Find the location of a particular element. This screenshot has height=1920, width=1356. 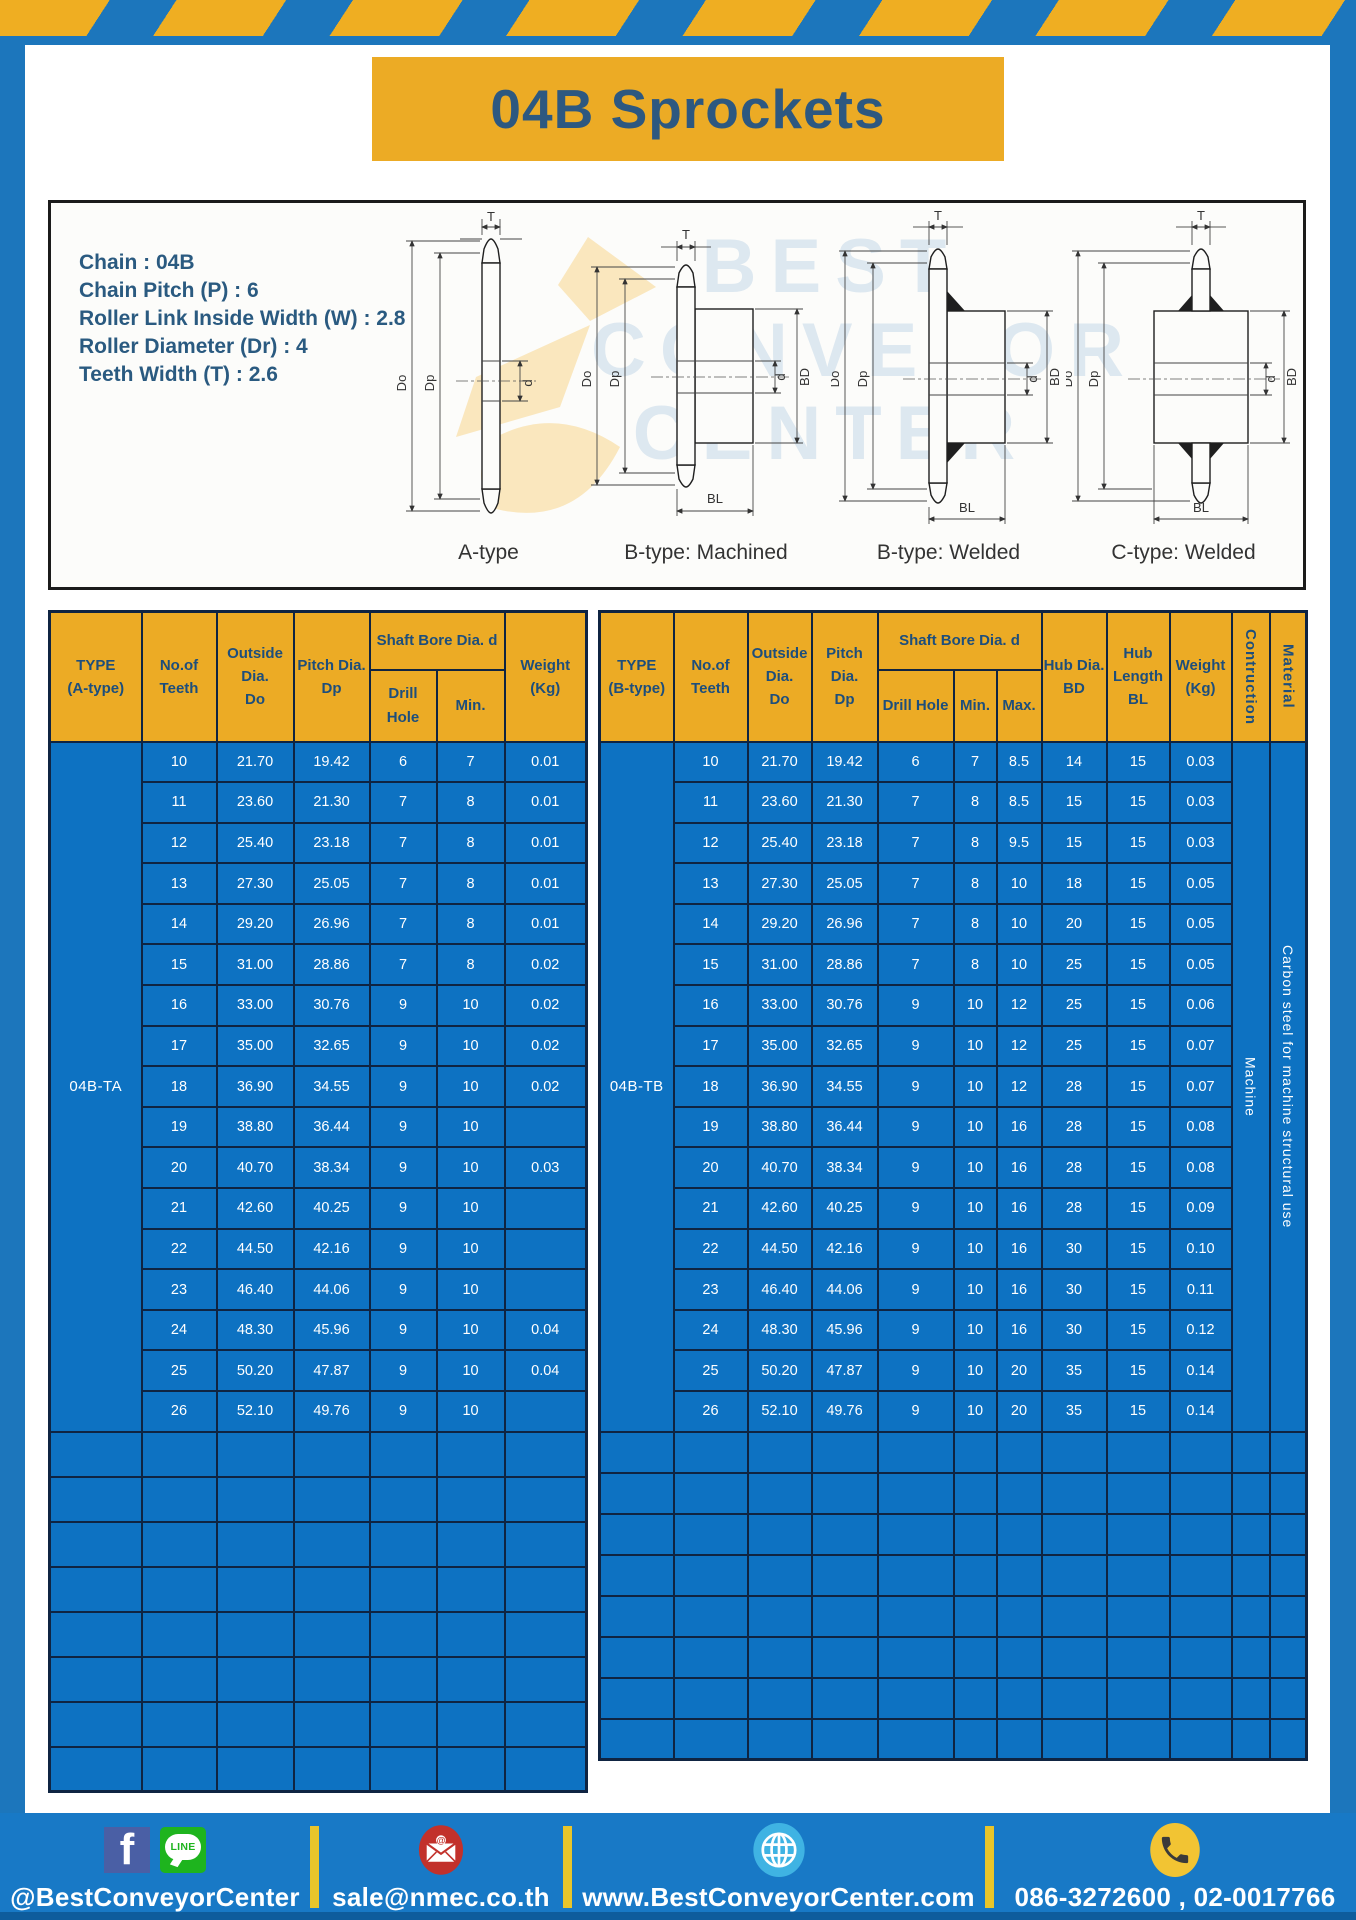

phone-icon is located at coordinates (1175, 1850).